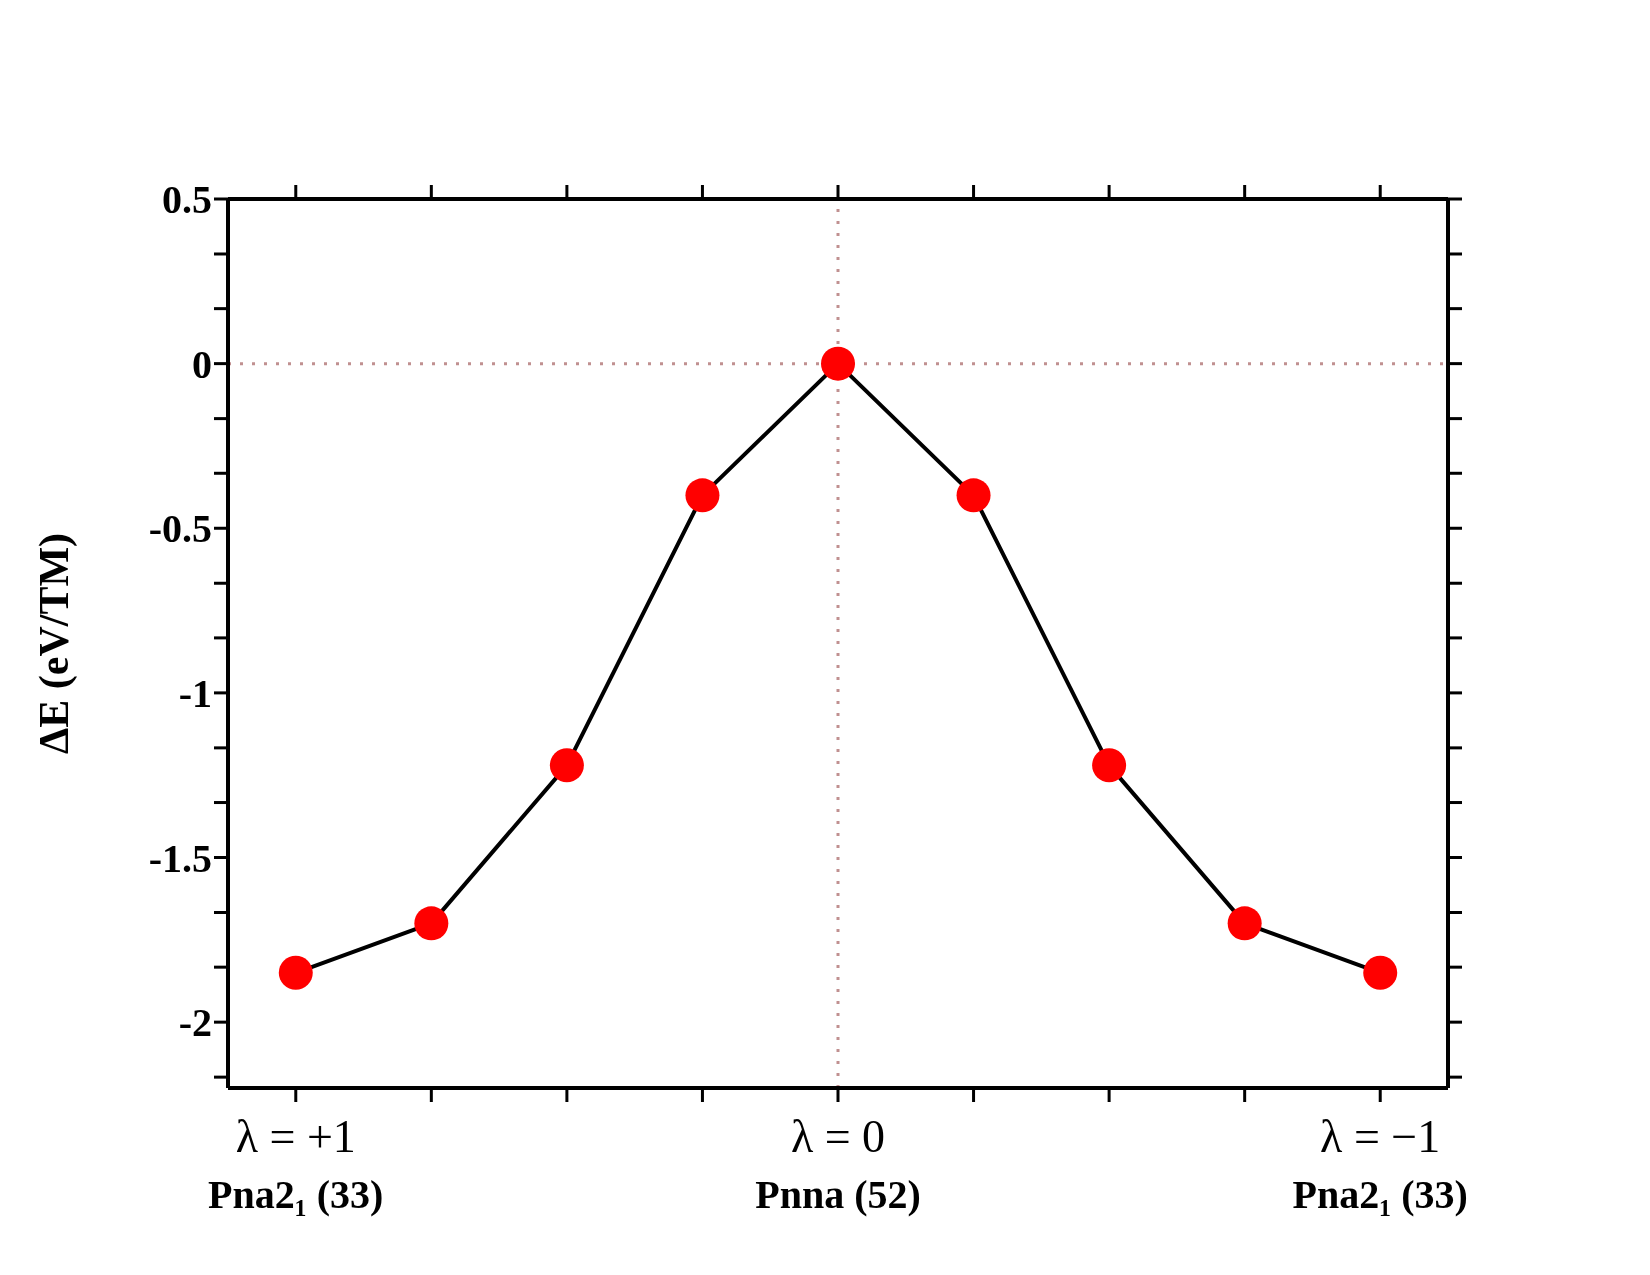  What do you see at coordinates (838, 1164) in the screenshot?
I see `x-tick-label: λ = 0 Pnna (52)` at bounding box center [838, 1164].